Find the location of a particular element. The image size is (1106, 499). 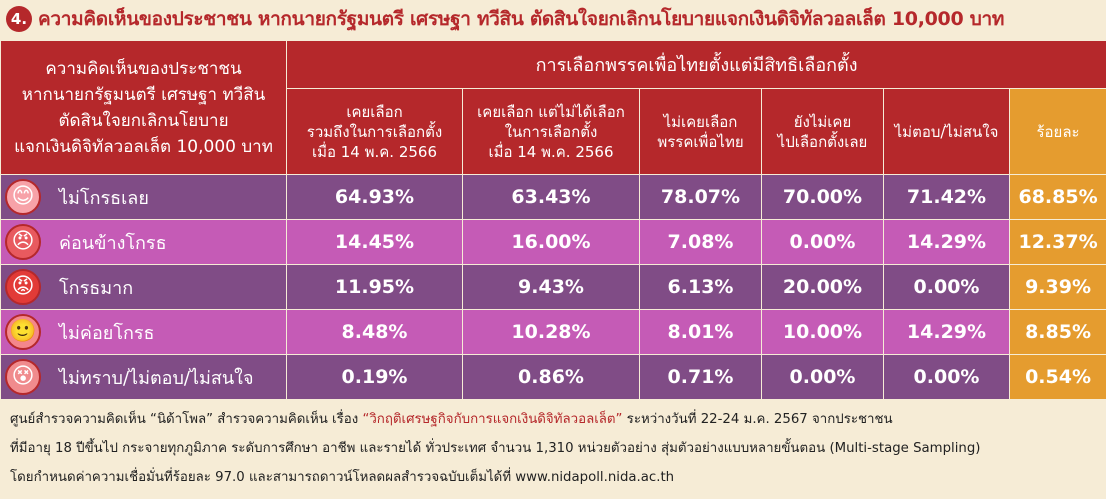

column-header-line: ยังไม่เคย is located at coordinates (822, 121).